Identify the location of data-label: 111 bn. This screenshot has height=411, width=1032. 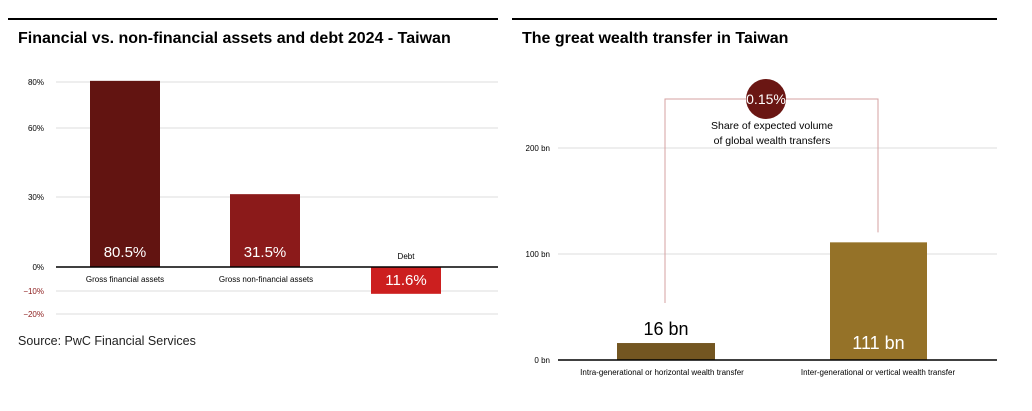
(878, 343).